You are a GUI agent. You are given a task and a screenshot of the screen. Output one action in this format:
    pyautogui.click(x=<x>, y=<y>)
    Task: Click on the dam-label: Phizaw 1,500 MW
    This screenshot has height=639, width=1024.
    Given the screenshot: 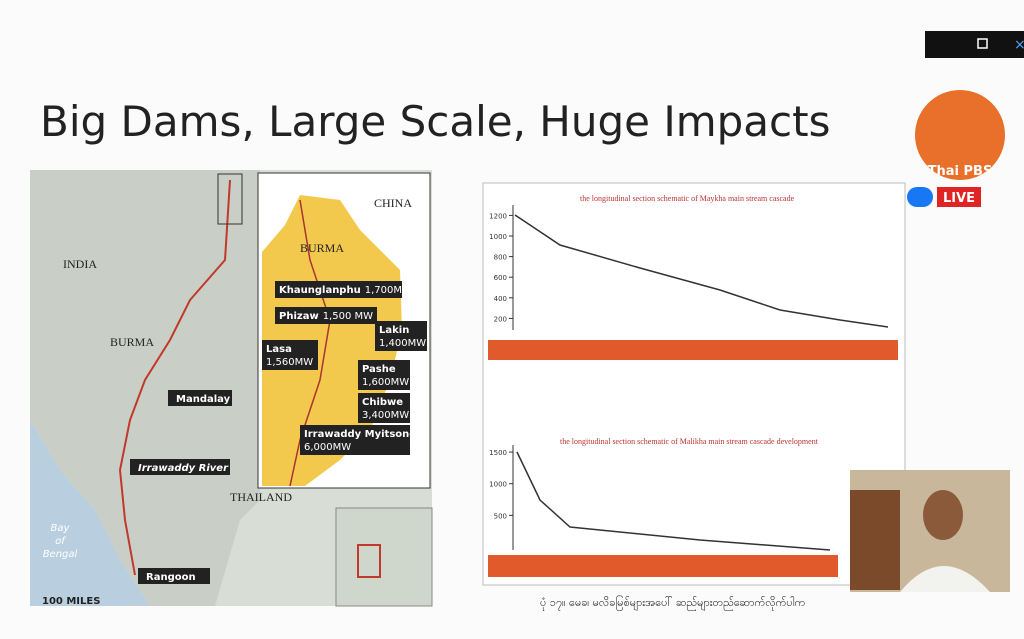 What is the action you would take?
    pyautogui.click(x=326, y=316)
    